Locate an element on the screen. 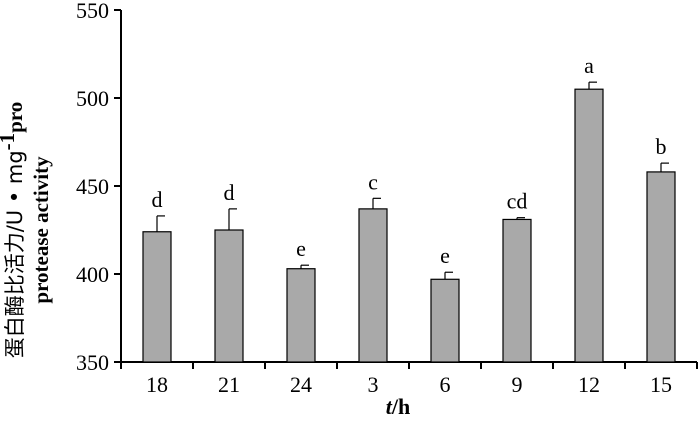 Image resolution: width=700 pixels, height=429 pixels. x-tick-label: 3 is located at coordinates (373, 384).